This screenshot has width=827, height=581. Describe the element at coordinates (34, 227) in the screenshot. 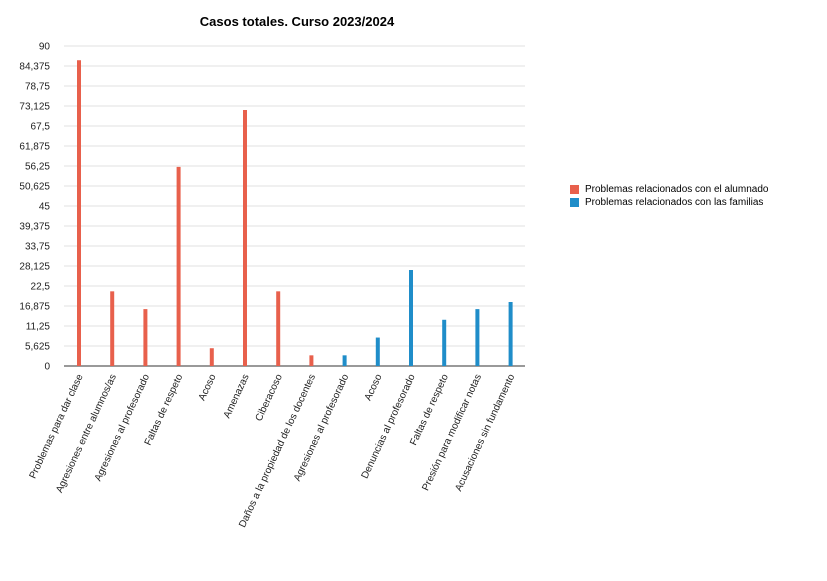

I see `y-tick-label: 39,375` at that location.